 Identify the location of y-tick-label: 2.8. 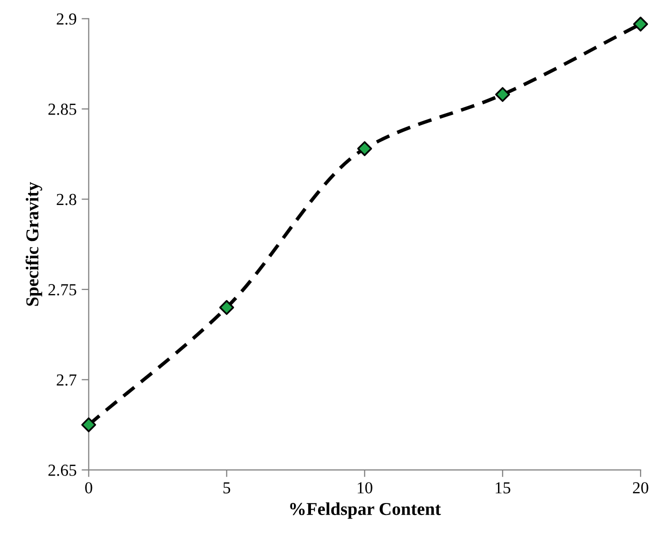
(66, 200).